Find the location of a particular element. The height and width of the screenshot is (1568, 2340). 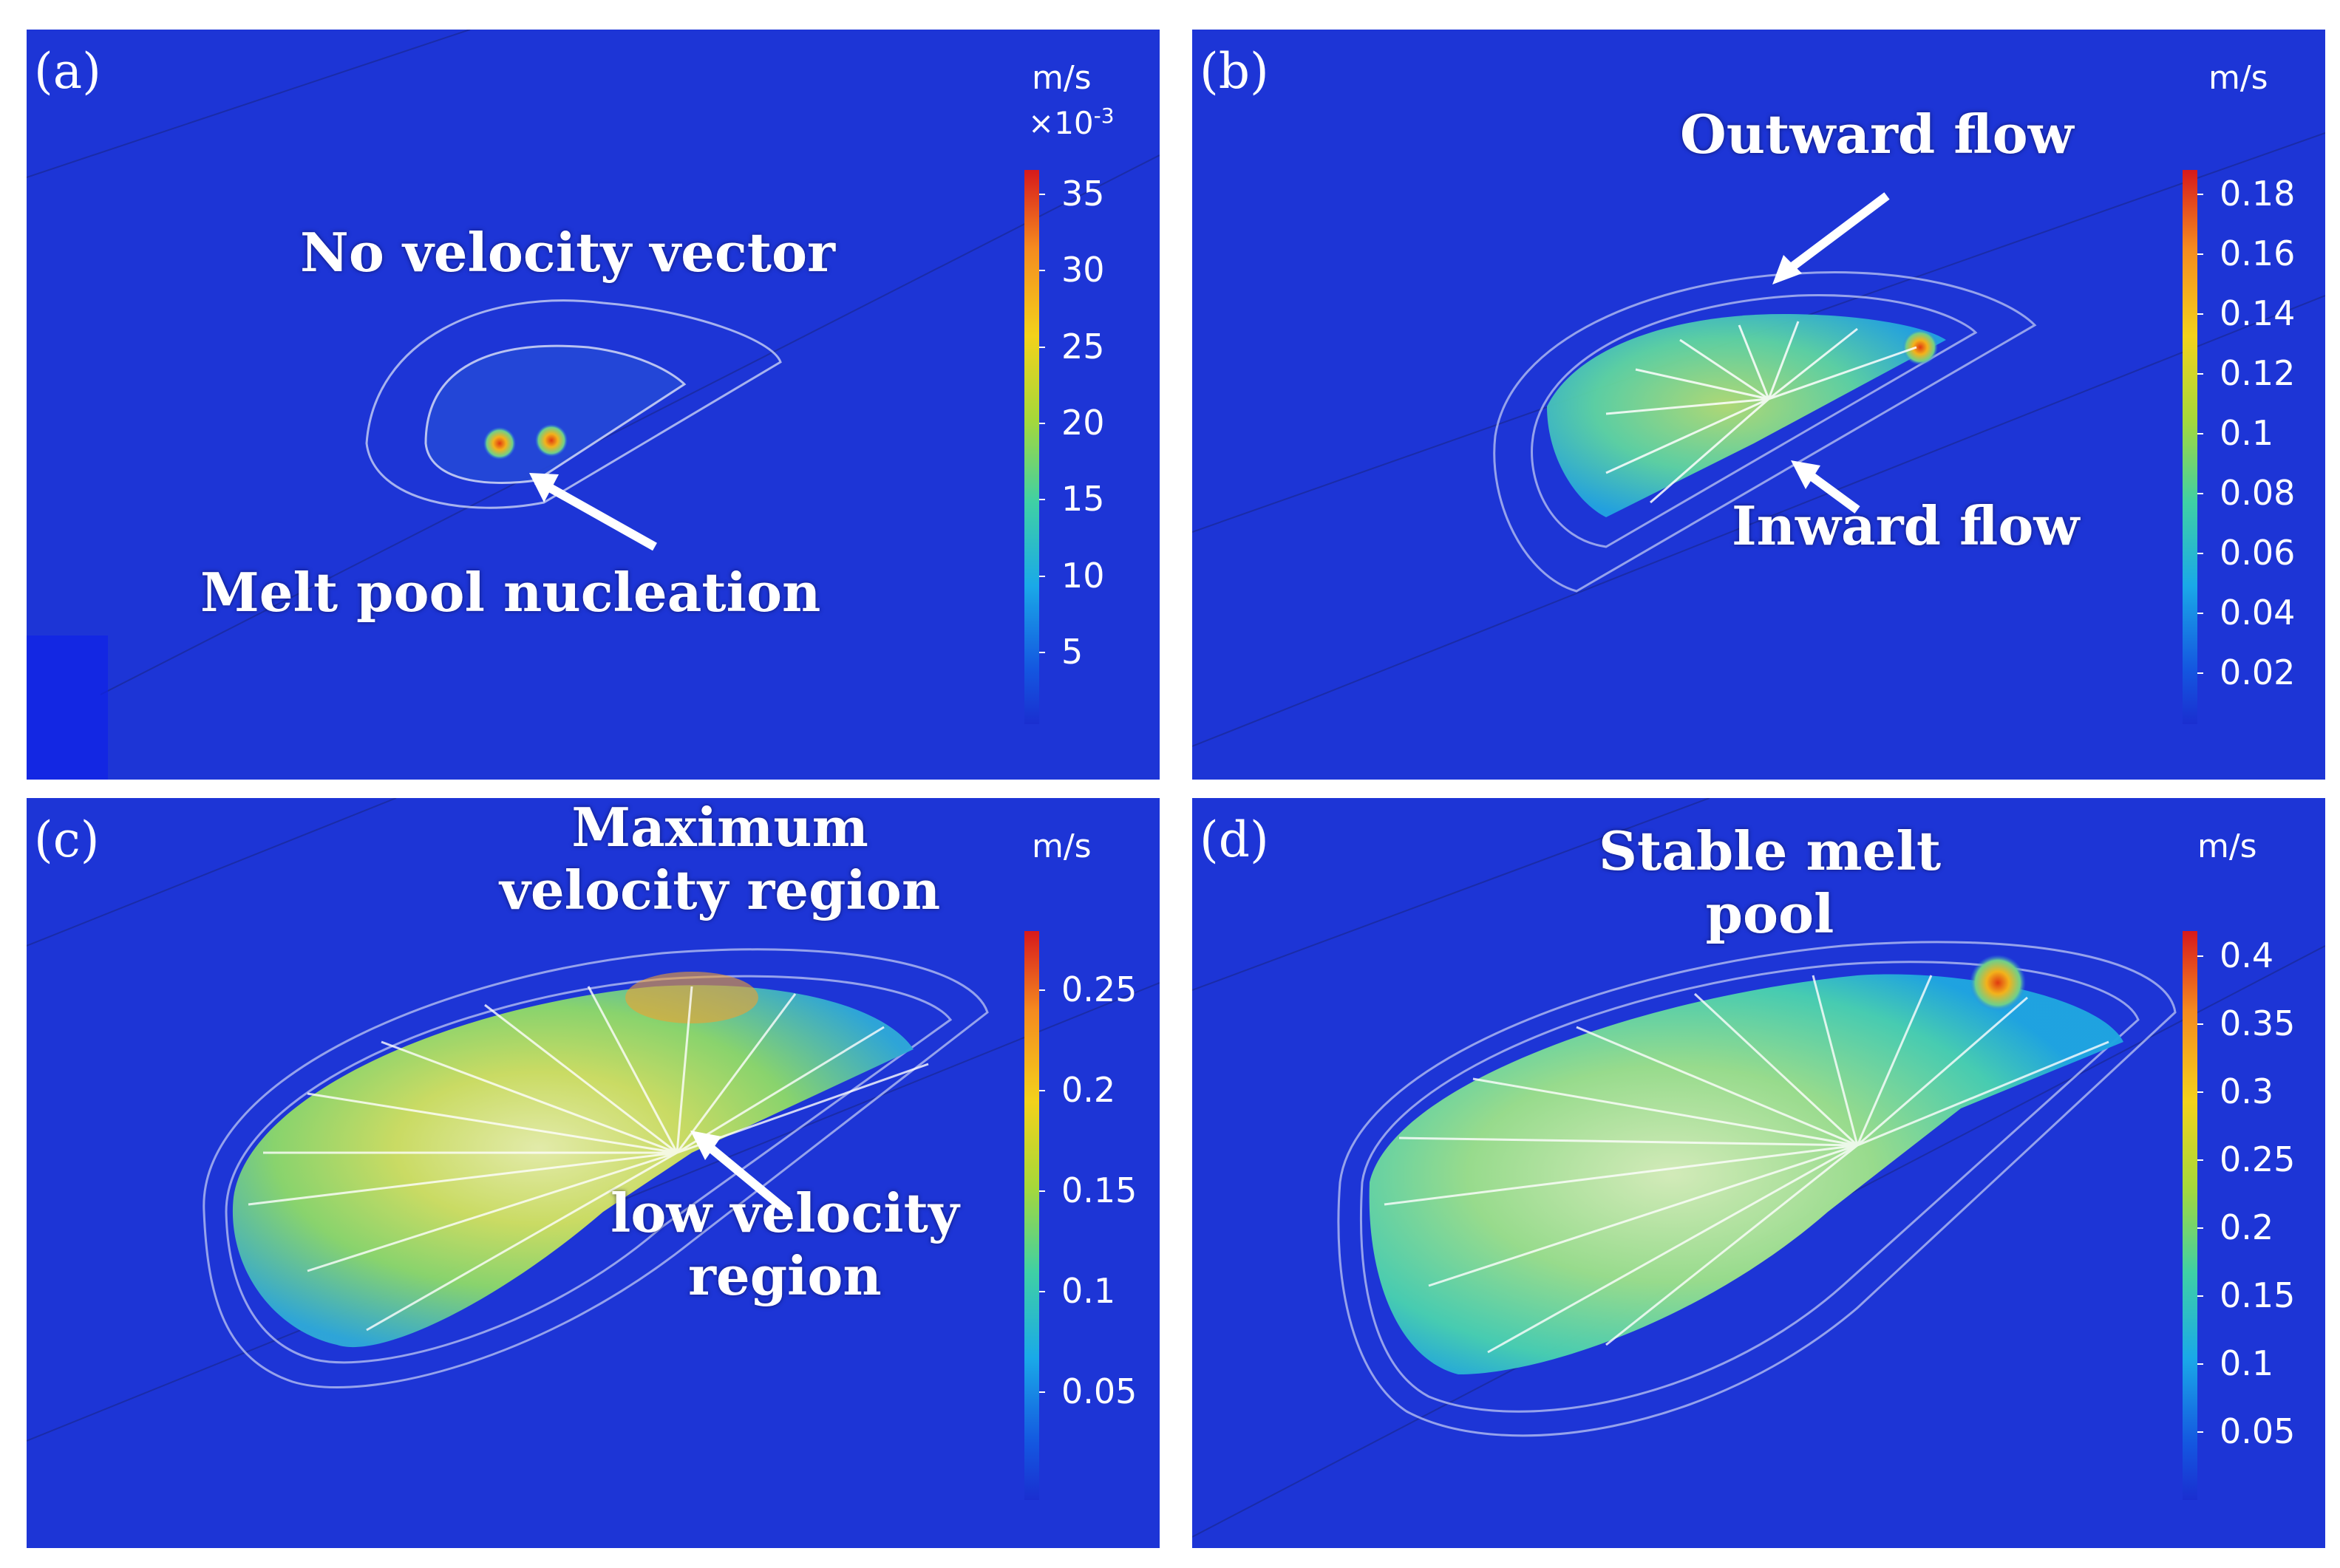

annotation-inward-flow: Inward flow is located at coordinates (1906, 525).